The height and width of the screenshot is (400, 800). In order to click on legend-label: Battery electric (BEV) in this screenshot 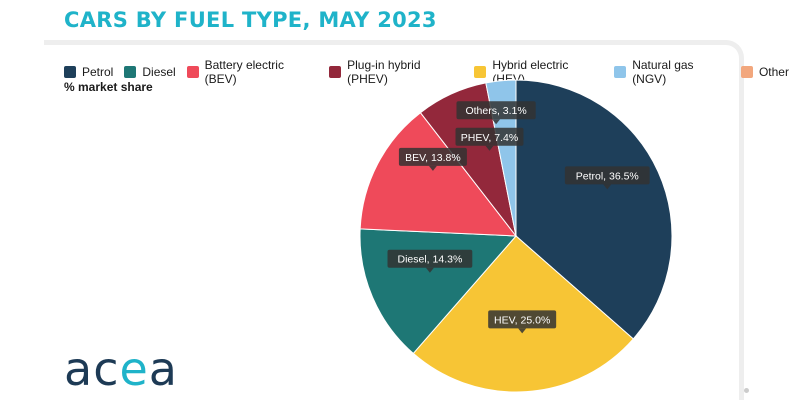, I will do `click(244, 72)`.